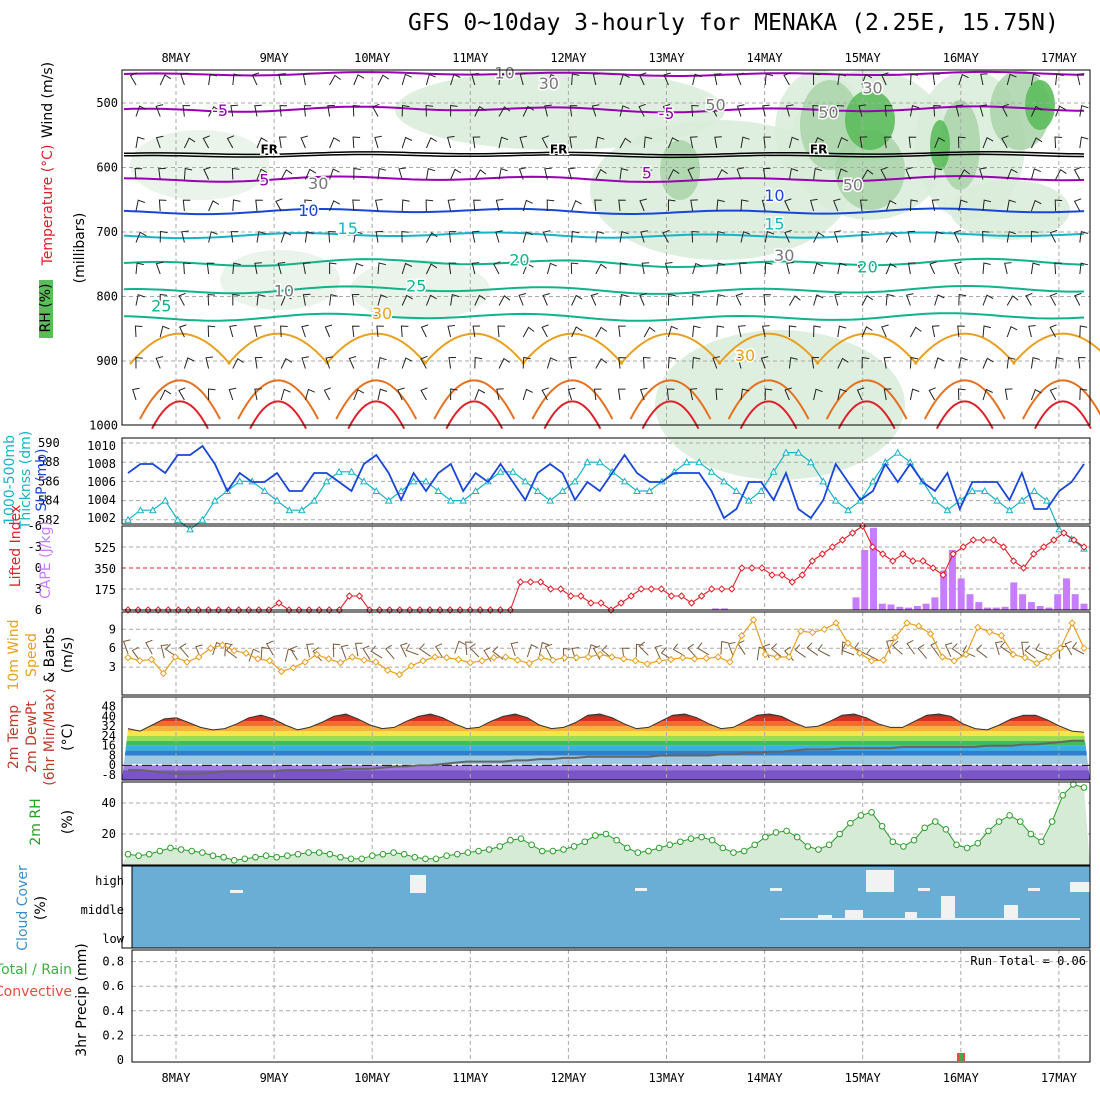  I want to click on day-label-top: 9MAY, so click(275, 58).